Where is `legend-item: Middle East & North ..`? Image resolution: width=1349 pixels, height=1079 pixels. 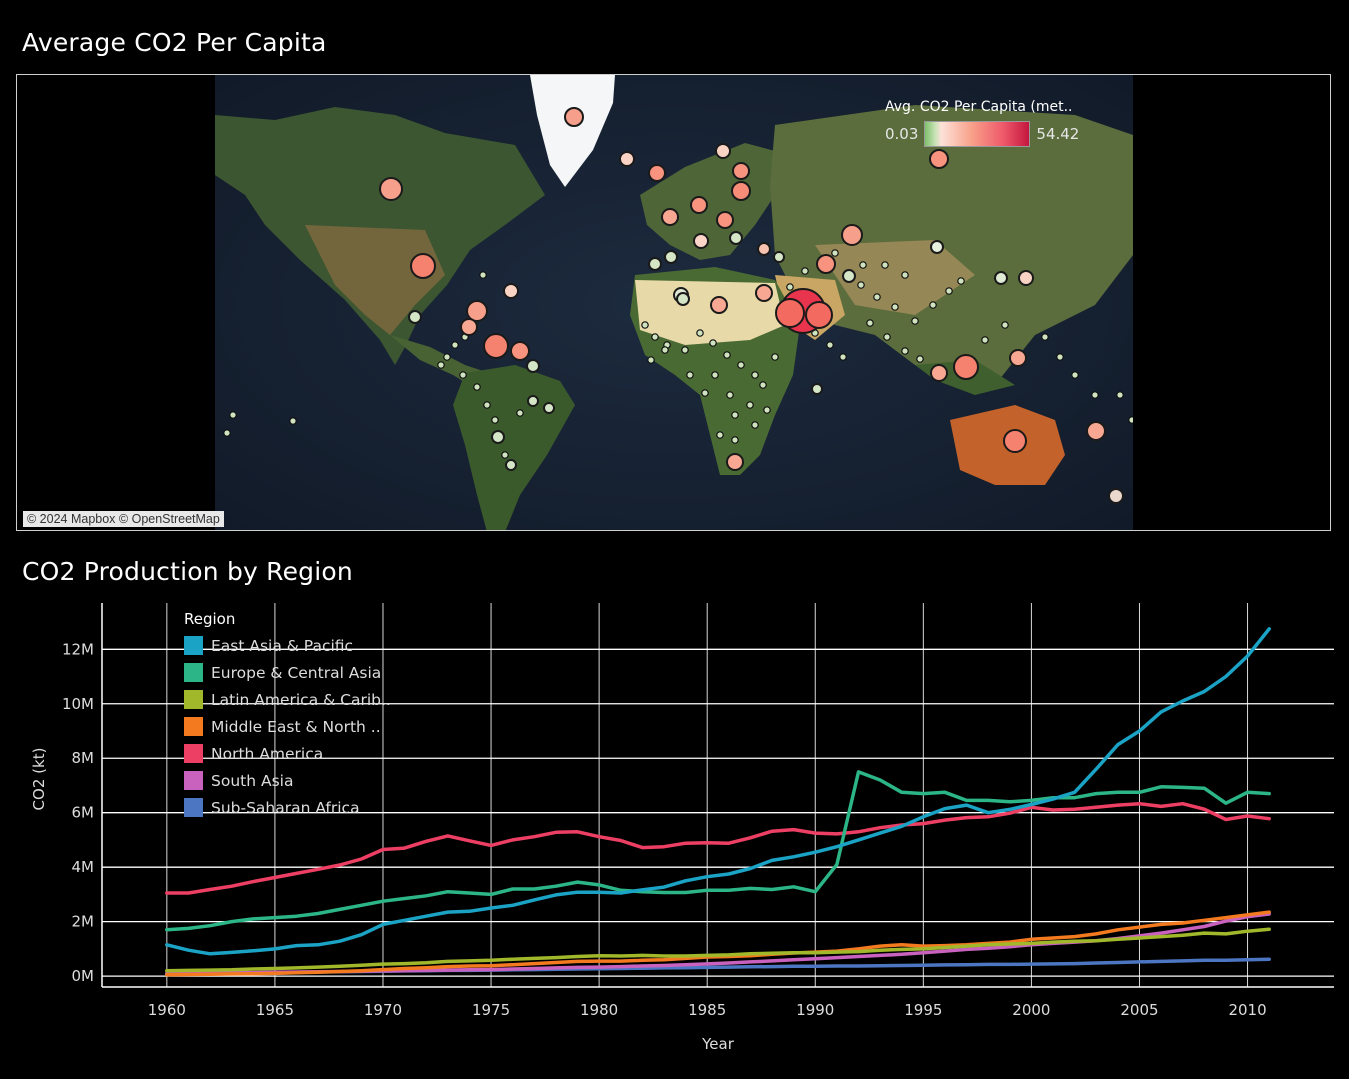 legend-item: Middle East & North .. is located at coordinates (287, 726).